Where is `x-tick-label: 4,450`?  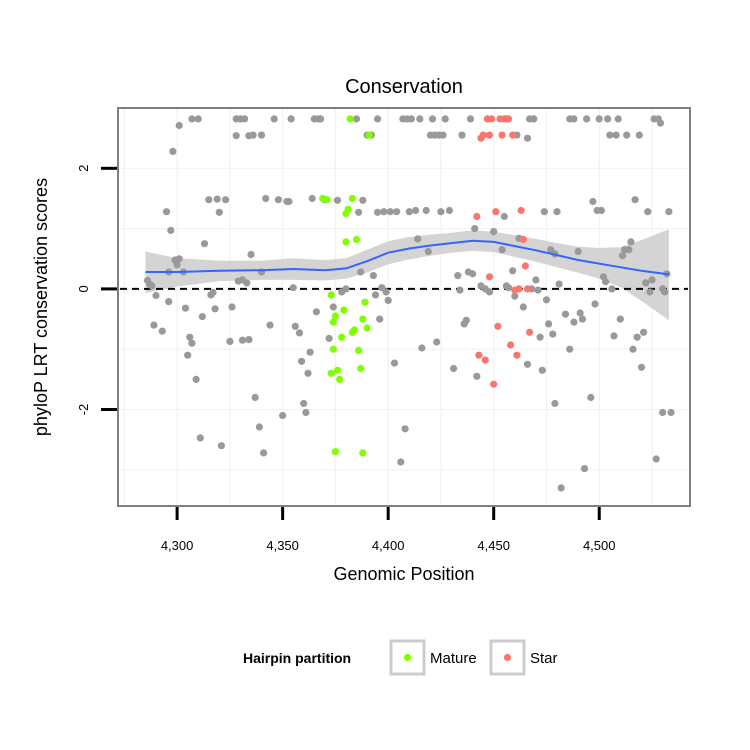 x-tick-label: 4,450 is located at coordinates (493, 545).